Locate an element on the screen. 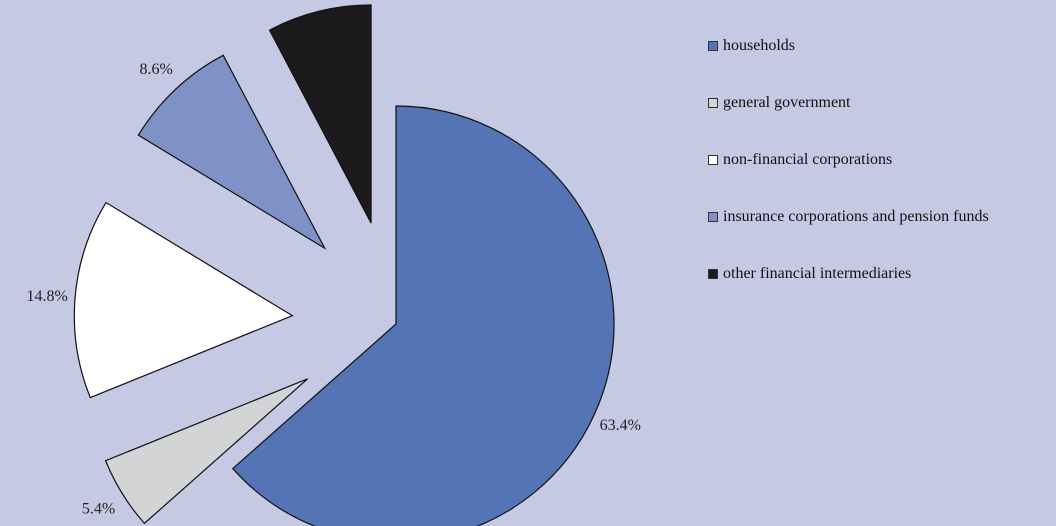 Image resolution: width=1056 pixels, height=526 pixels. data-label-non-financial-corporations: 14.8% is located at coordinates (46, 296).